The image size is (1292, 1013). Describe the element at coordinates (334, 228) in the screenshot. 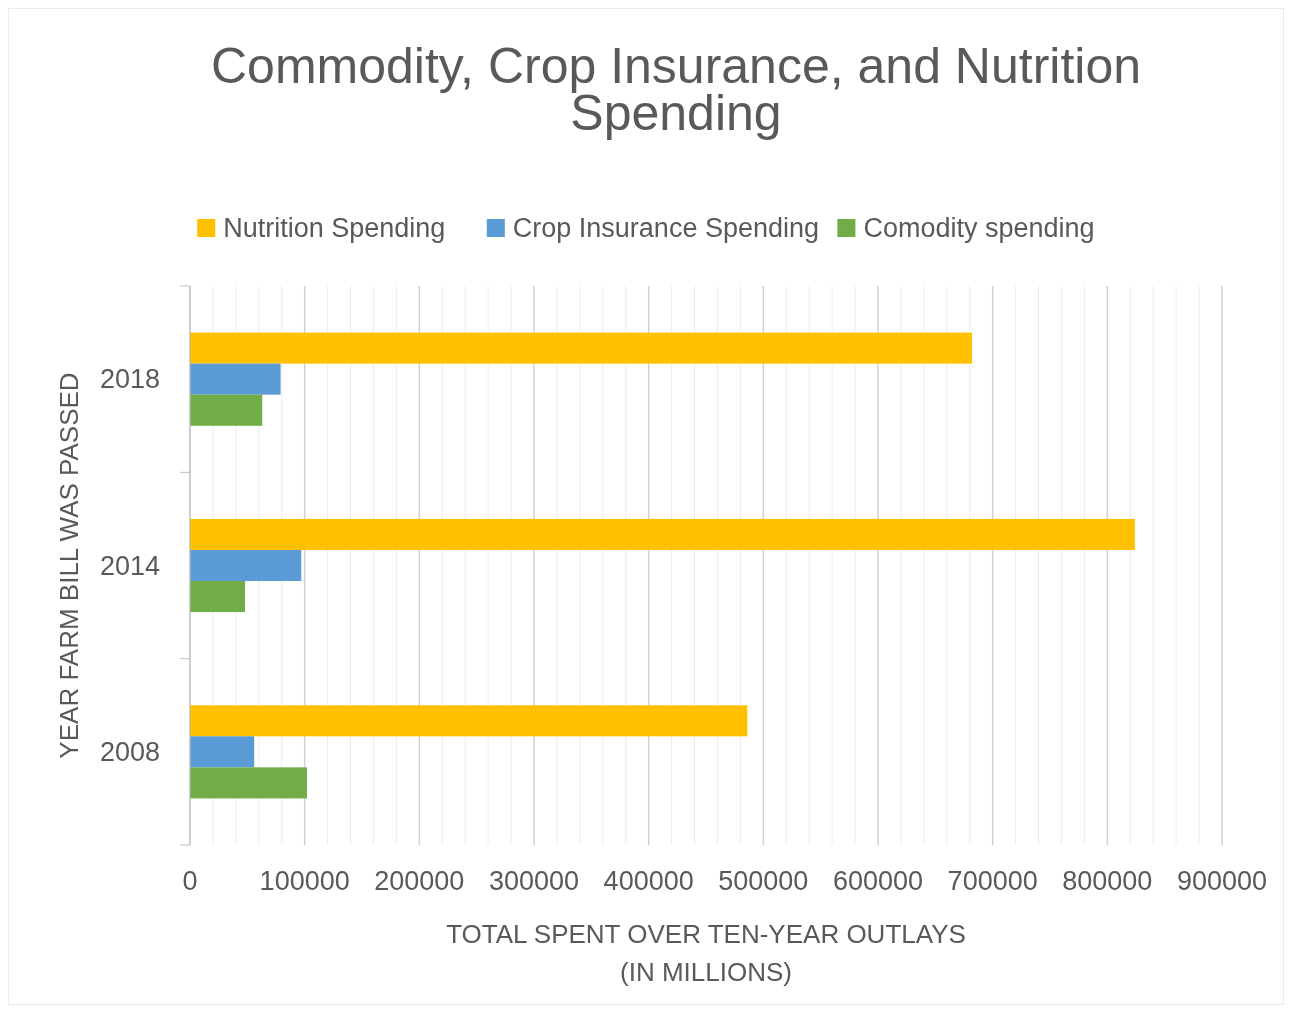

I see `legend-label: Nutrition Spending` at that location.